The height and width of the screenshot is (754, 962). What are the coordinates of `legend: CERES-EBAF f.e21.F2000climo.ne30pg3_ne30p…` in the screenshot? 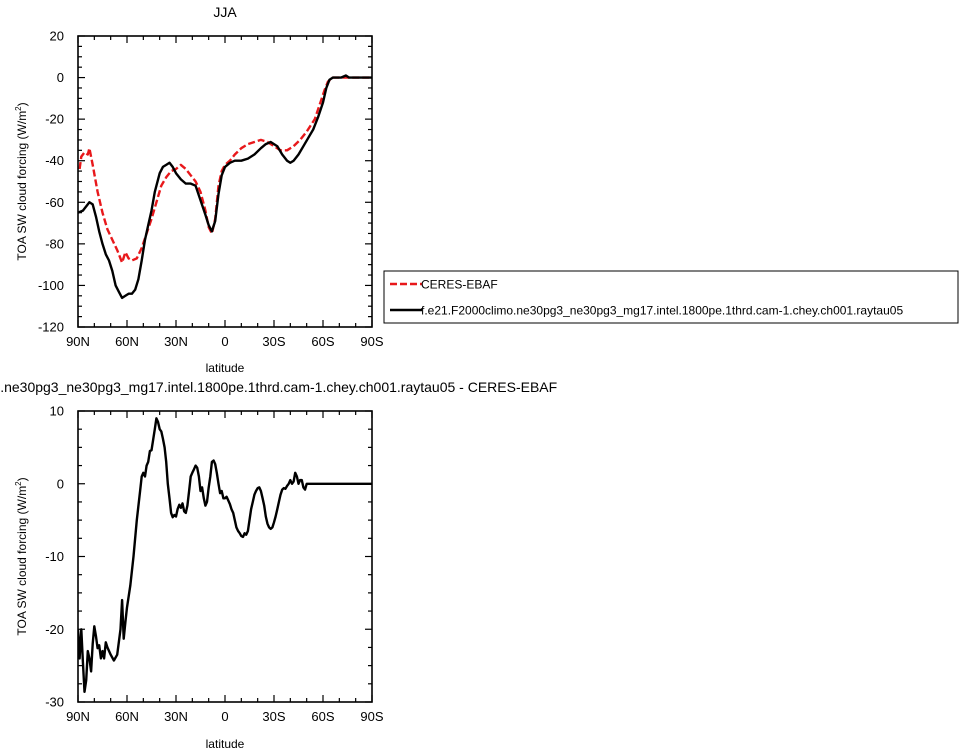 It's located at (671, 297).